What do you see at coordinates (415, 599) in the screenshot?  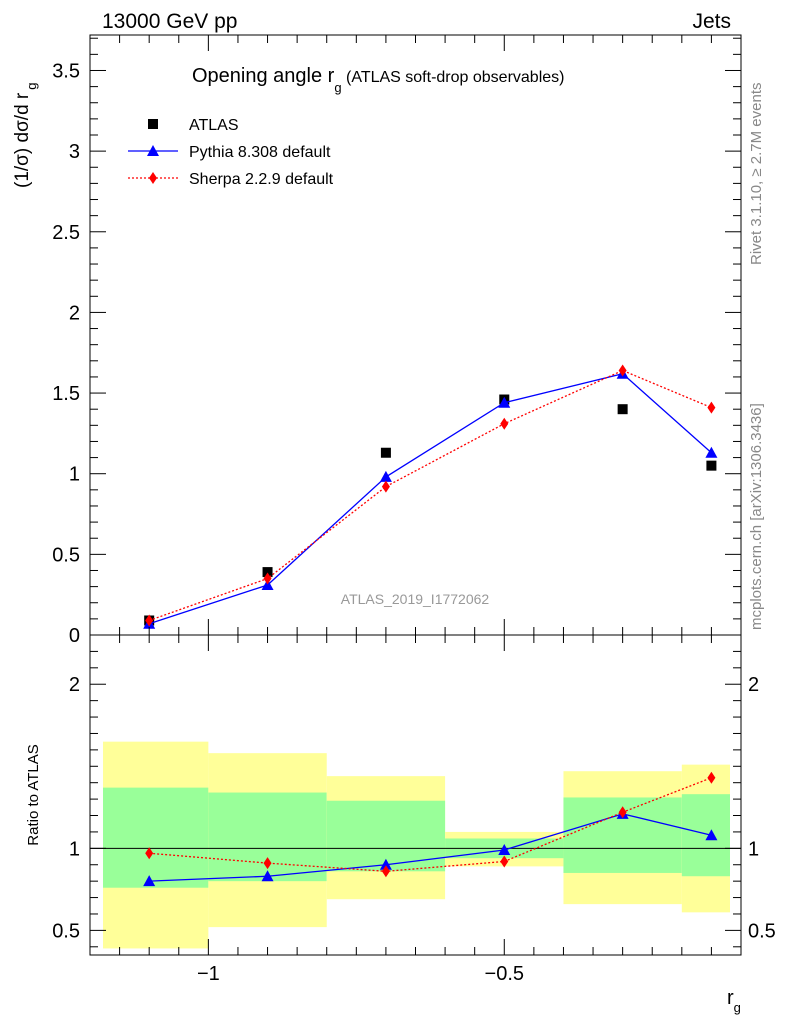 I see `analysis-watermark: ATLAS_2019_I1772062` at bounding box center [415, 599].